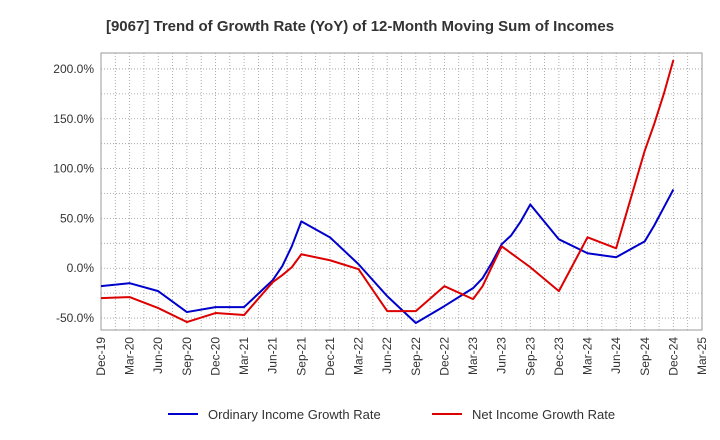  What do you see at coordinates (101, 356) in the screenshot?
I see `x-tick-label: Dec-19` at bounding box center [101, 356].